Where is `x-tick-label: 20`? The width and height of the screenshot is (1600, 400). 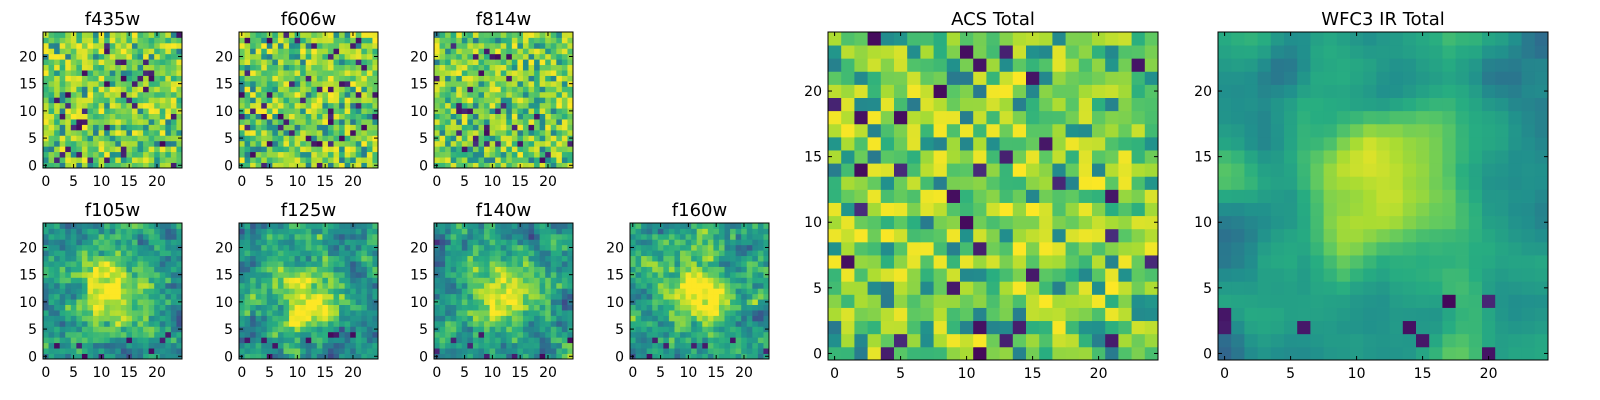
x-tick-label: 20 is located at coordinates (157, 182).